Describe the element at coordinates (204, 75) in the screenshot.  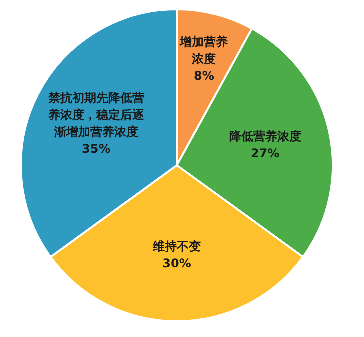
I see `data-label: 8%` at that location.